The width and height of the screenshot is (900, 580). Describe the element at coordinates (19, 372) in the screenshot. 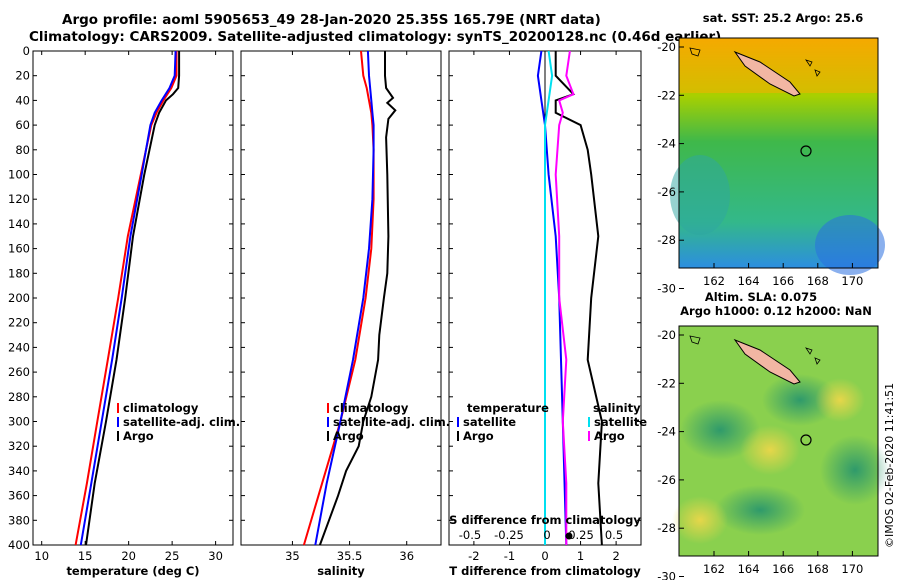

I see `y-tick-label: 260` at that location.